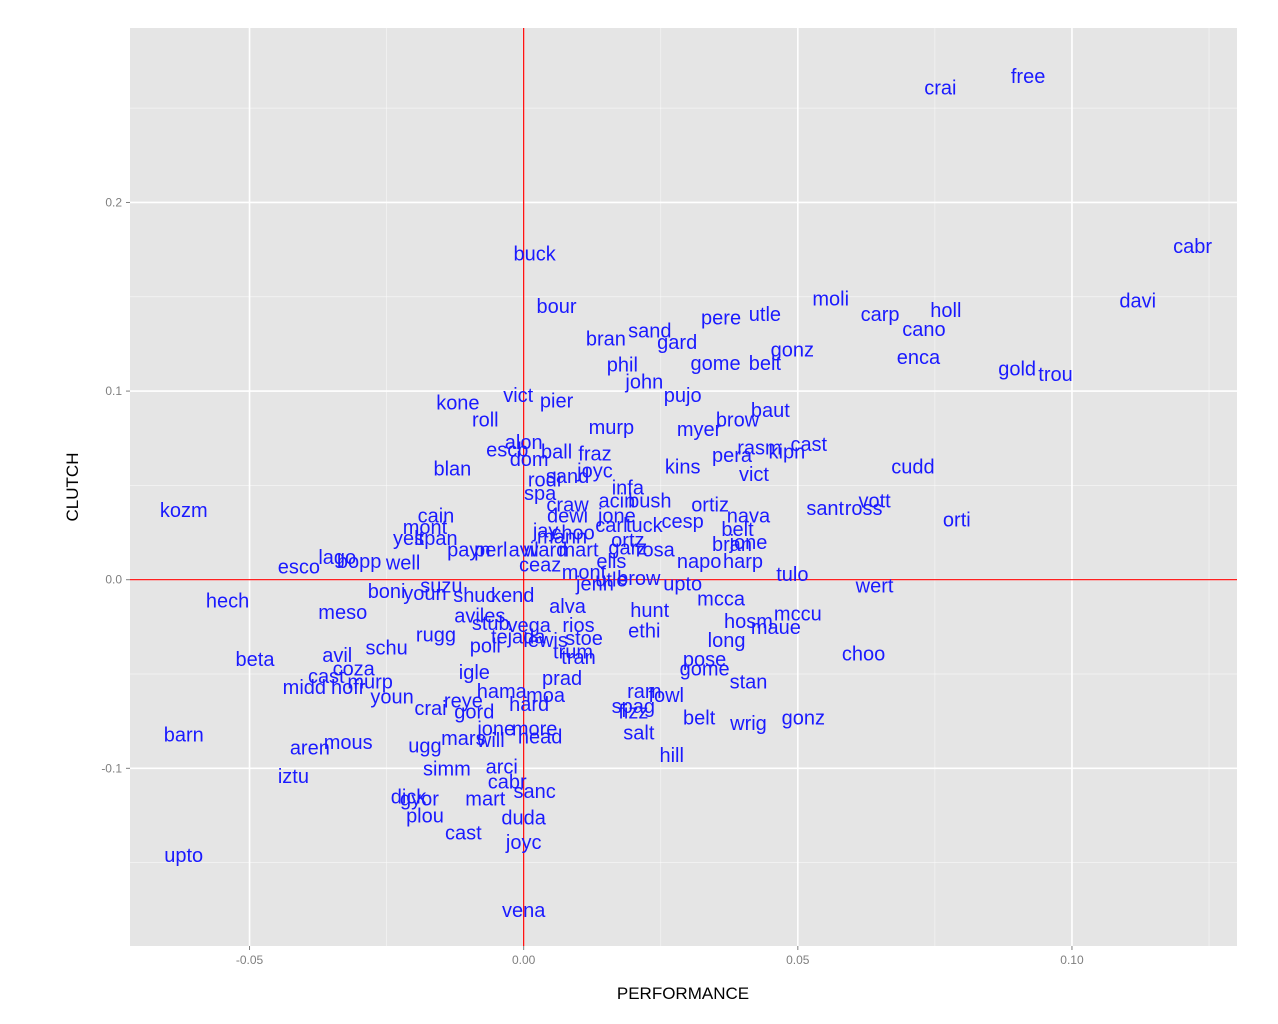  Describe the element at coordinates (874, 501) in the screenshot. I see `point-label: vott` at that location.